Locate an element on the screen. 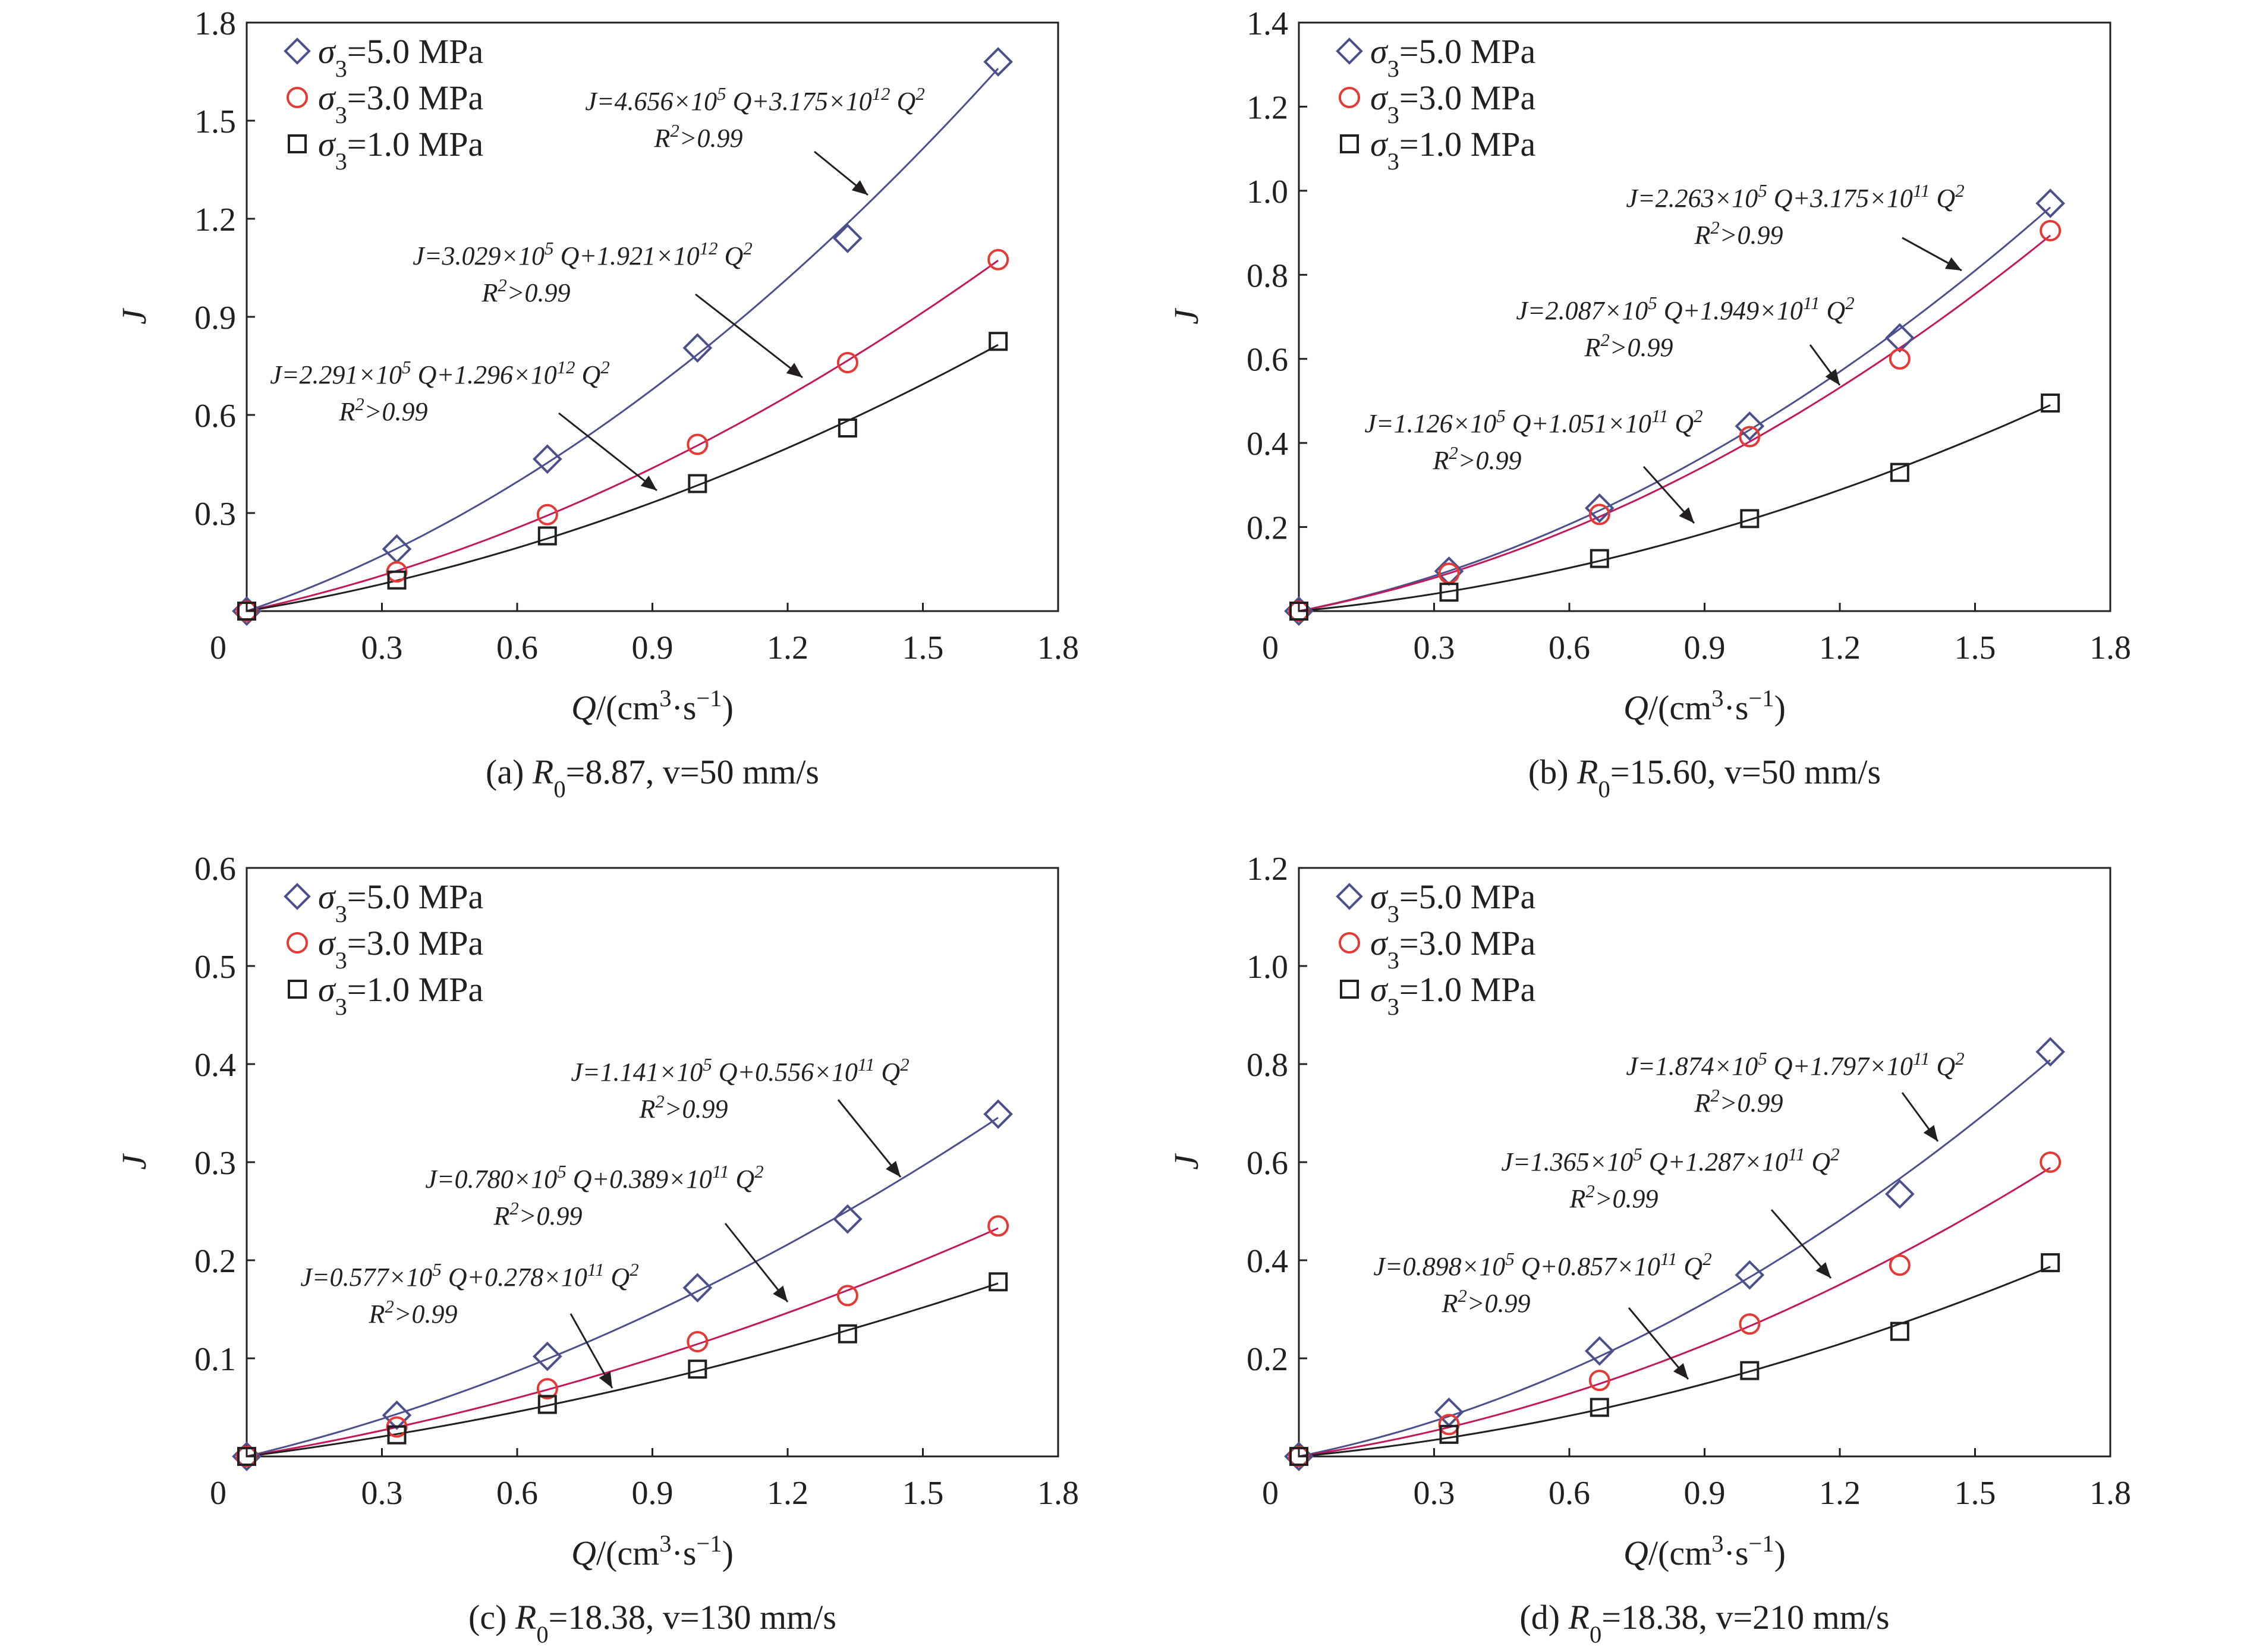  legend-label: σ3=5.0 MPa is located at coordinates (1452, 902).